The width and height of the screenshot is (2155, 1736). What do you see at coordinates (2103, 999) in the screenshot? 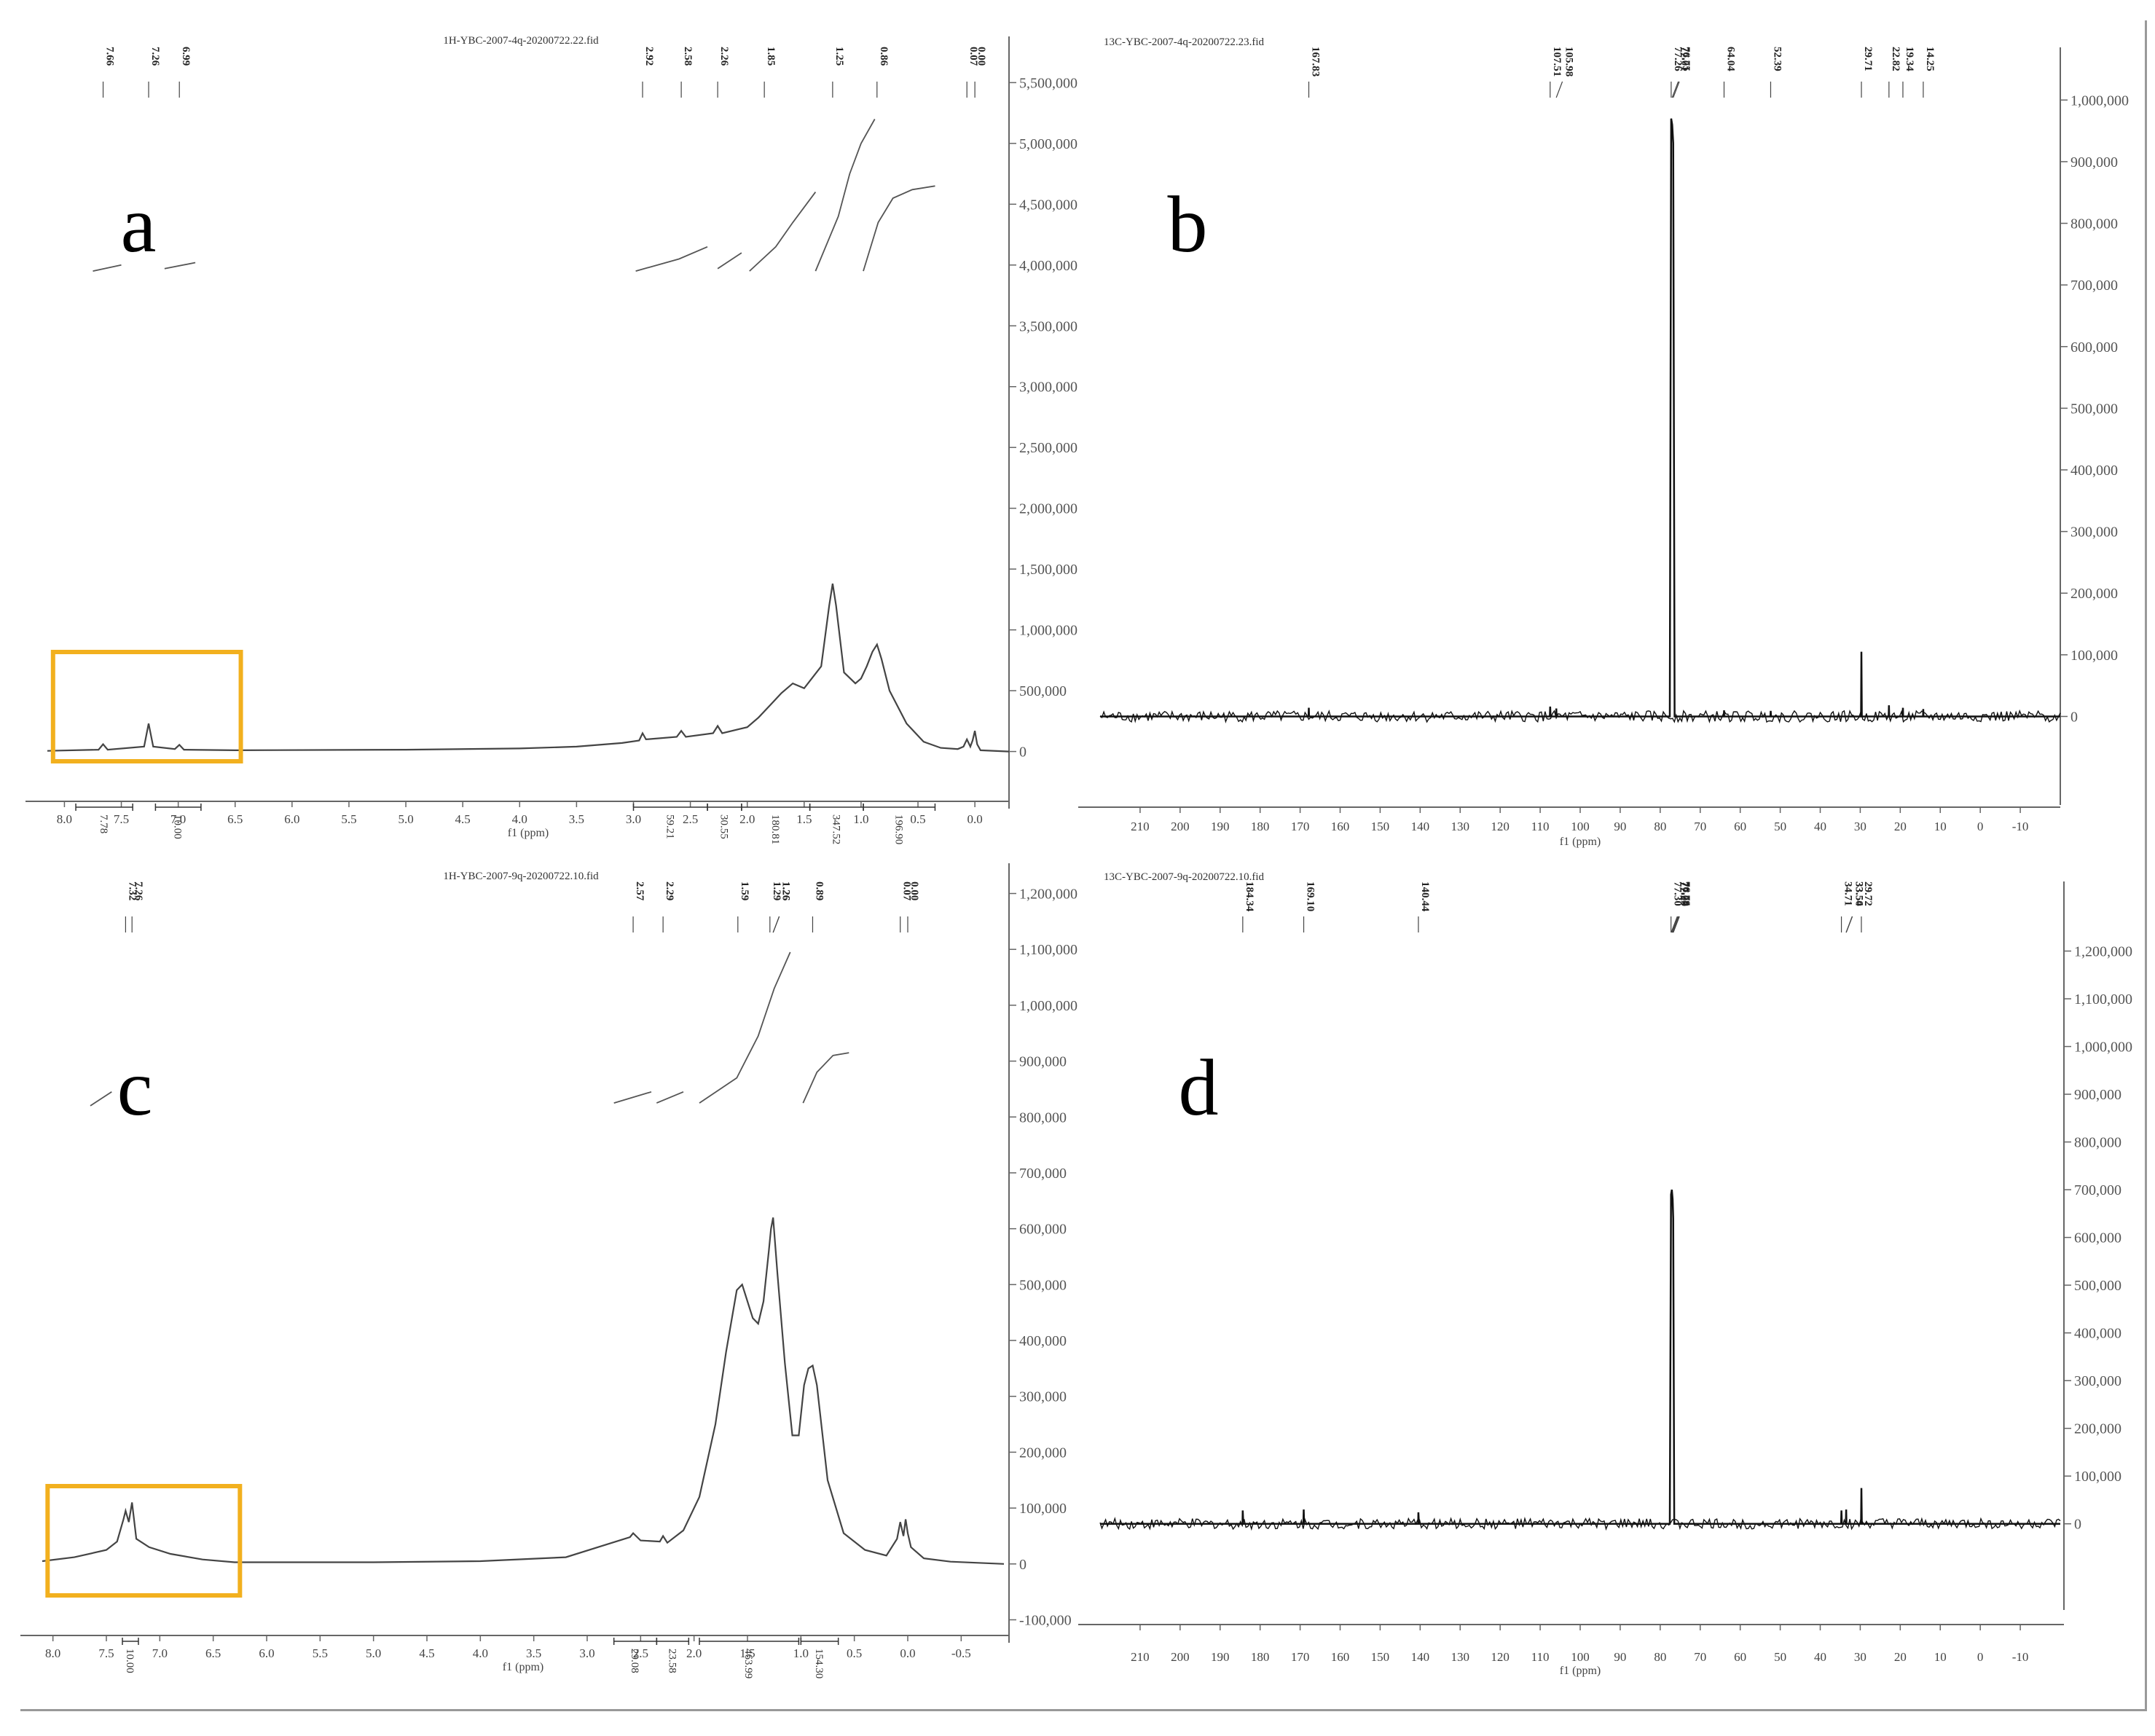
I see `y-tick-label: 1,100,000` at bounding box center [2103, 999].